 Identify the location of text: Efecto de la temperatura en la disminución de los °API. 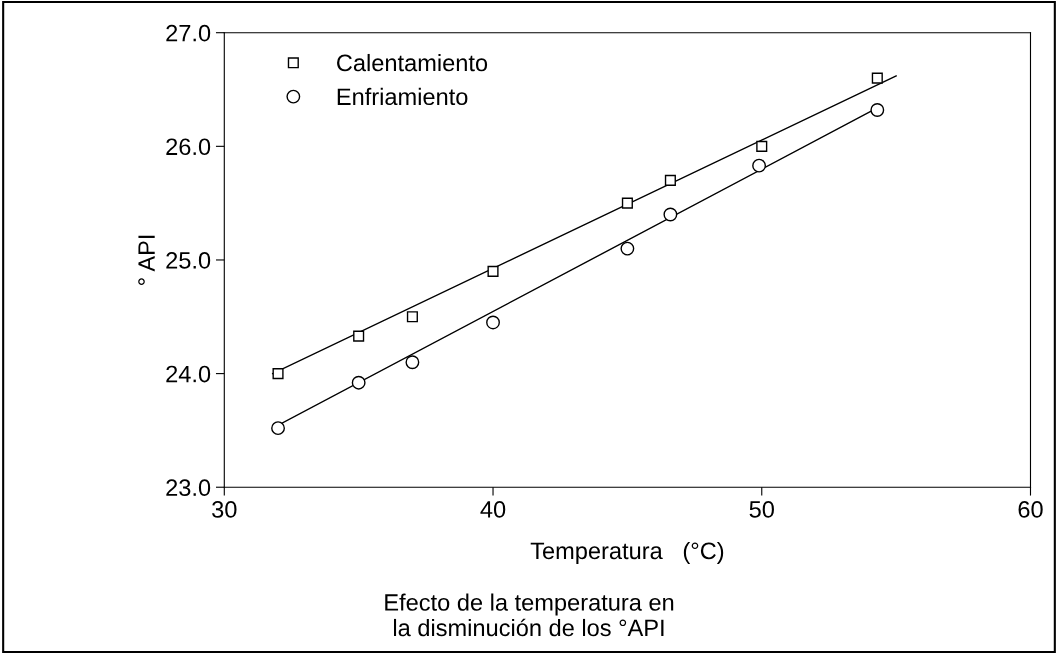
(529, 615).